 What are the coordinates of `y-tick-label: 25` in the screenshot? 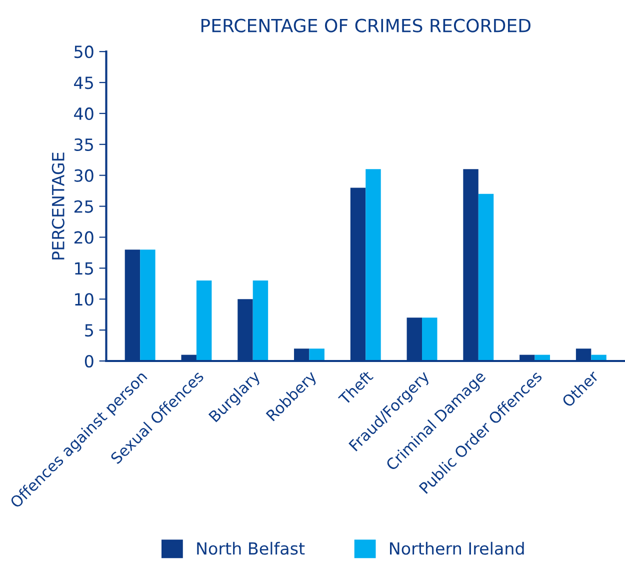 It's located at (83, 206).